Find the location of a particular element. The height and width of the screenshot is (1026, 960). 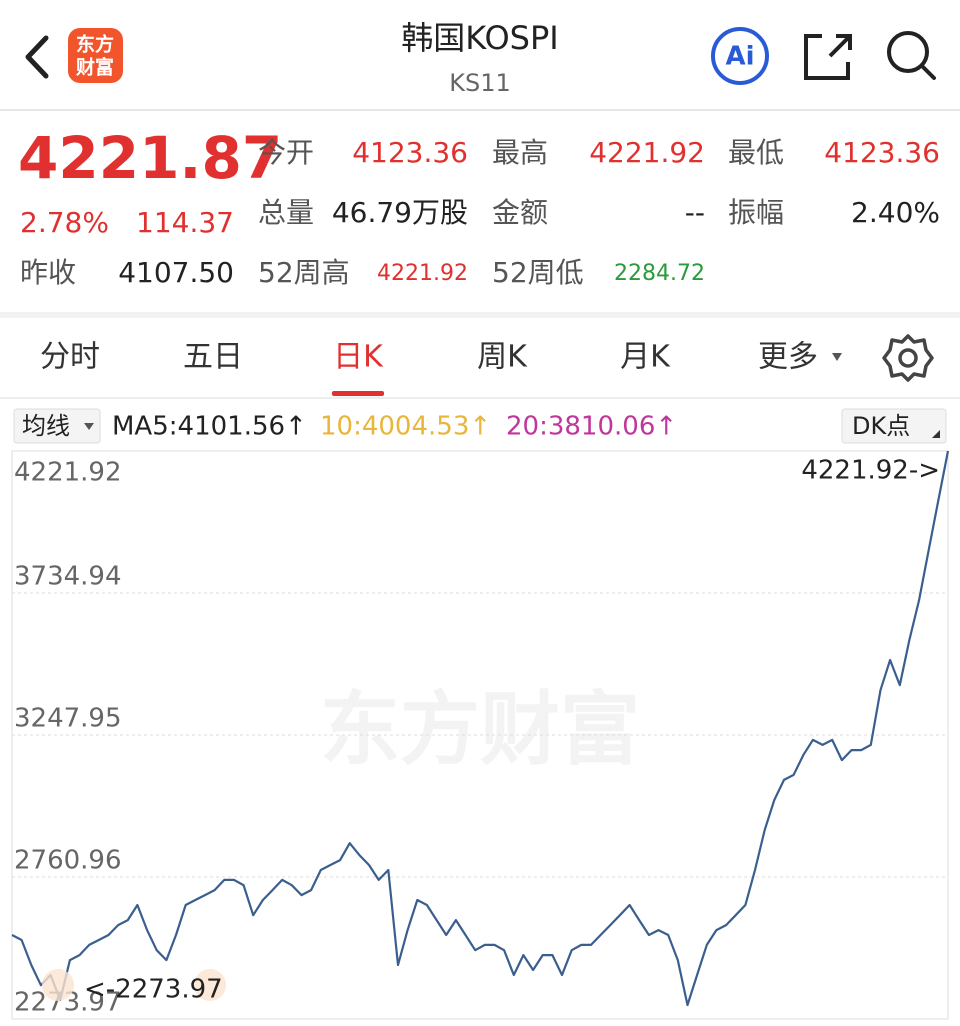

dk-icon is located at coordinates (936, 434).